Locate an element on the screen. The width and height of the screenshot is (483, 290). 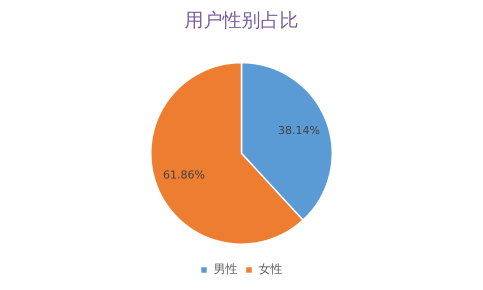
legend-label: 男性 is located at coordinates (226, 269).